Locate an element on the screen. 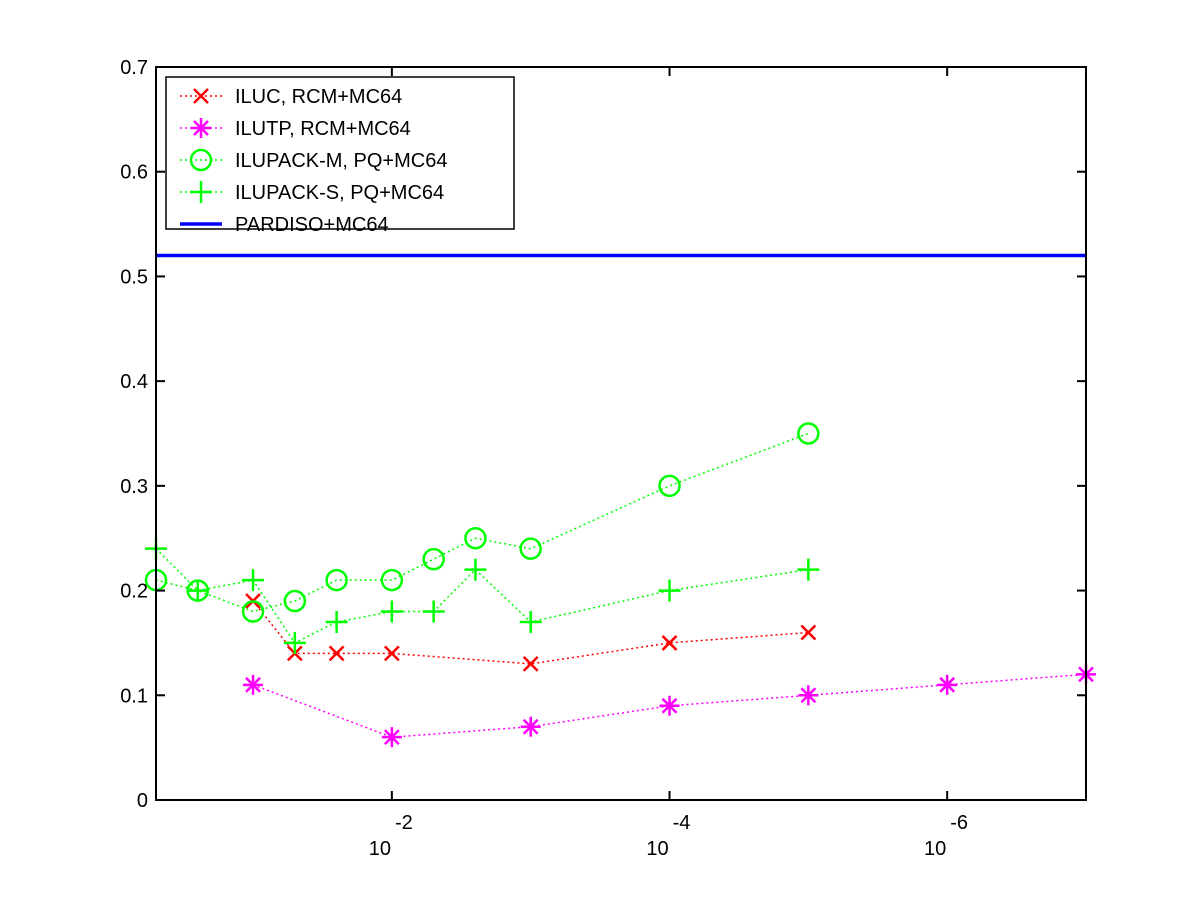  y-tick-label-5: 0.5 is located at coordinates (134, 277).